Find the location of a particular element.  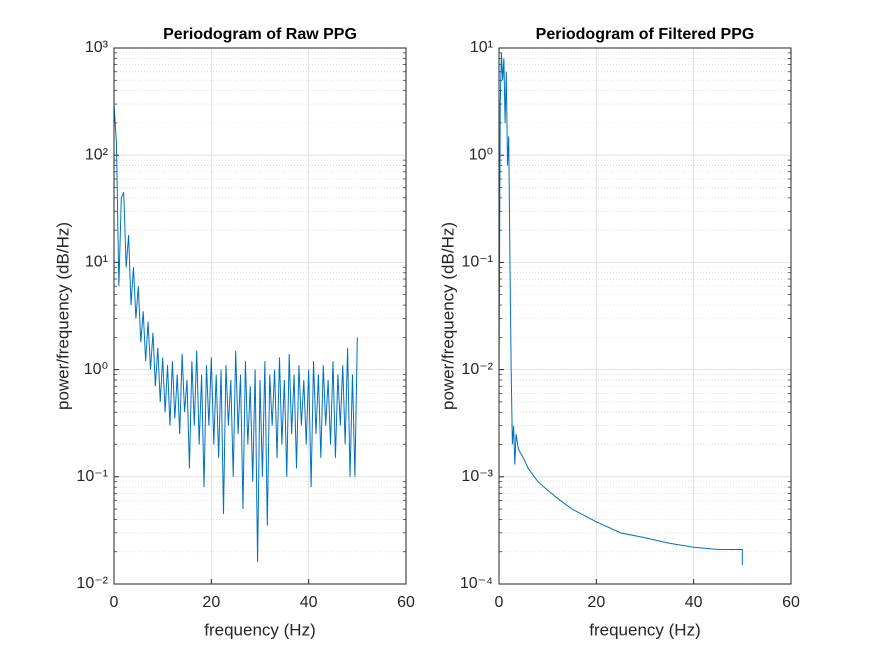

chart-title: Periodogram of Filtered PPG is located at coordinates (645, 34).